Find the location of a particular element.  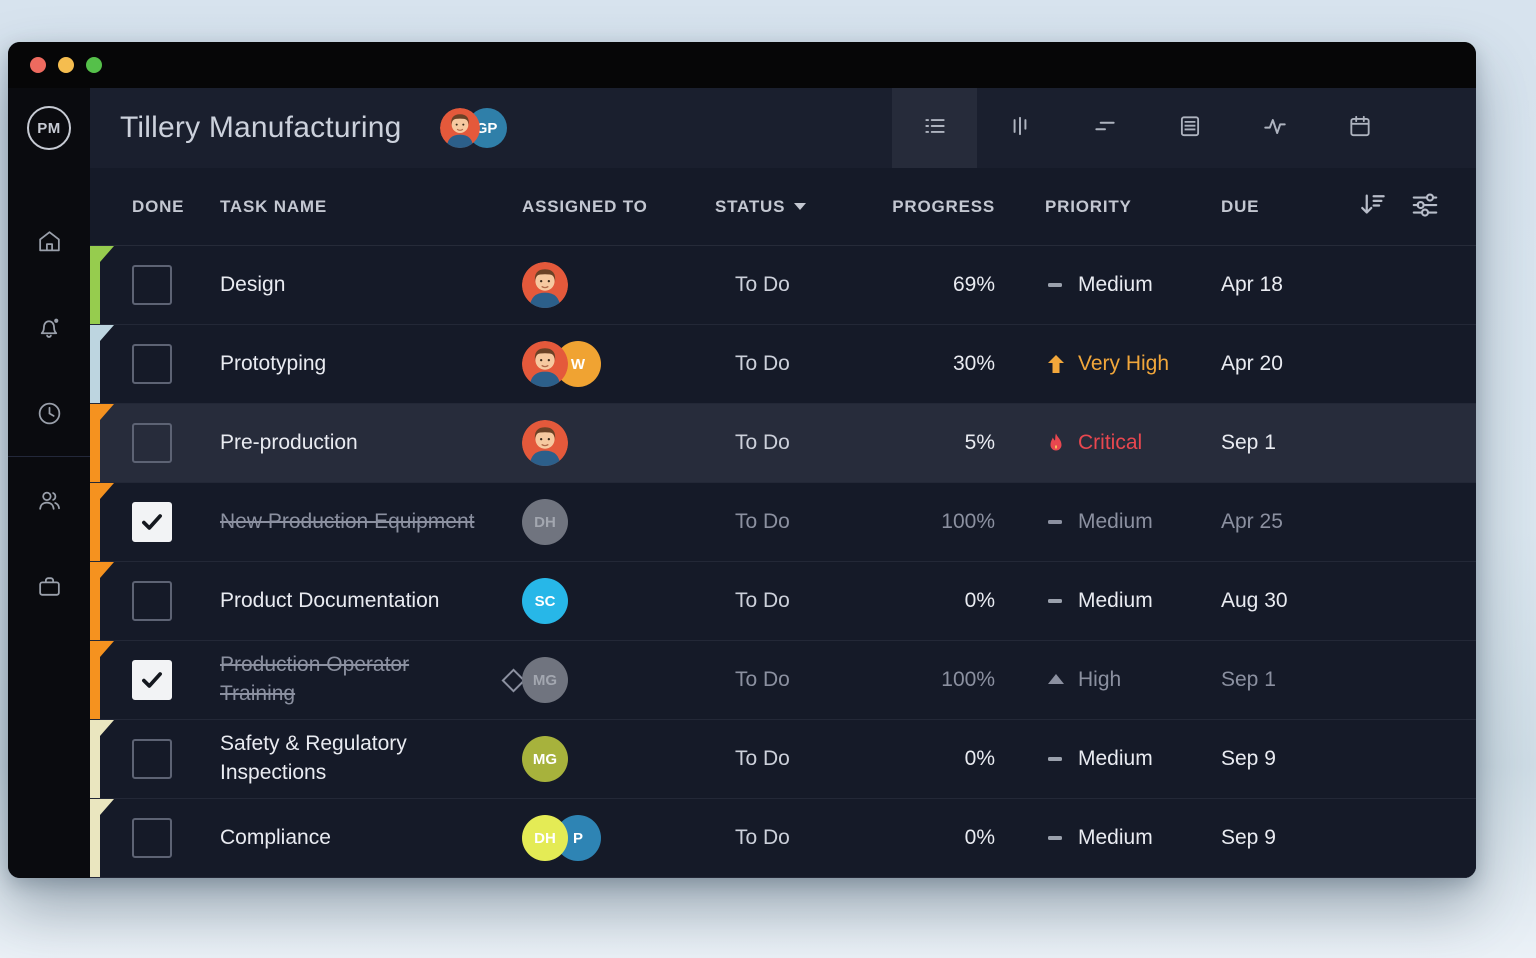

minimize-window-button is located at coordinates (66, 65).